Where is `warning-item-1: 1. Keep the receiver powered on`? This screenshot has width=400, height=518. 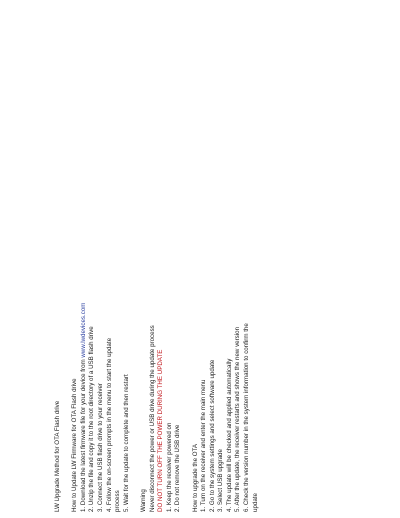
warning-item-1: 1. Keep the receiver powered on is located at coordinates (169, 467).